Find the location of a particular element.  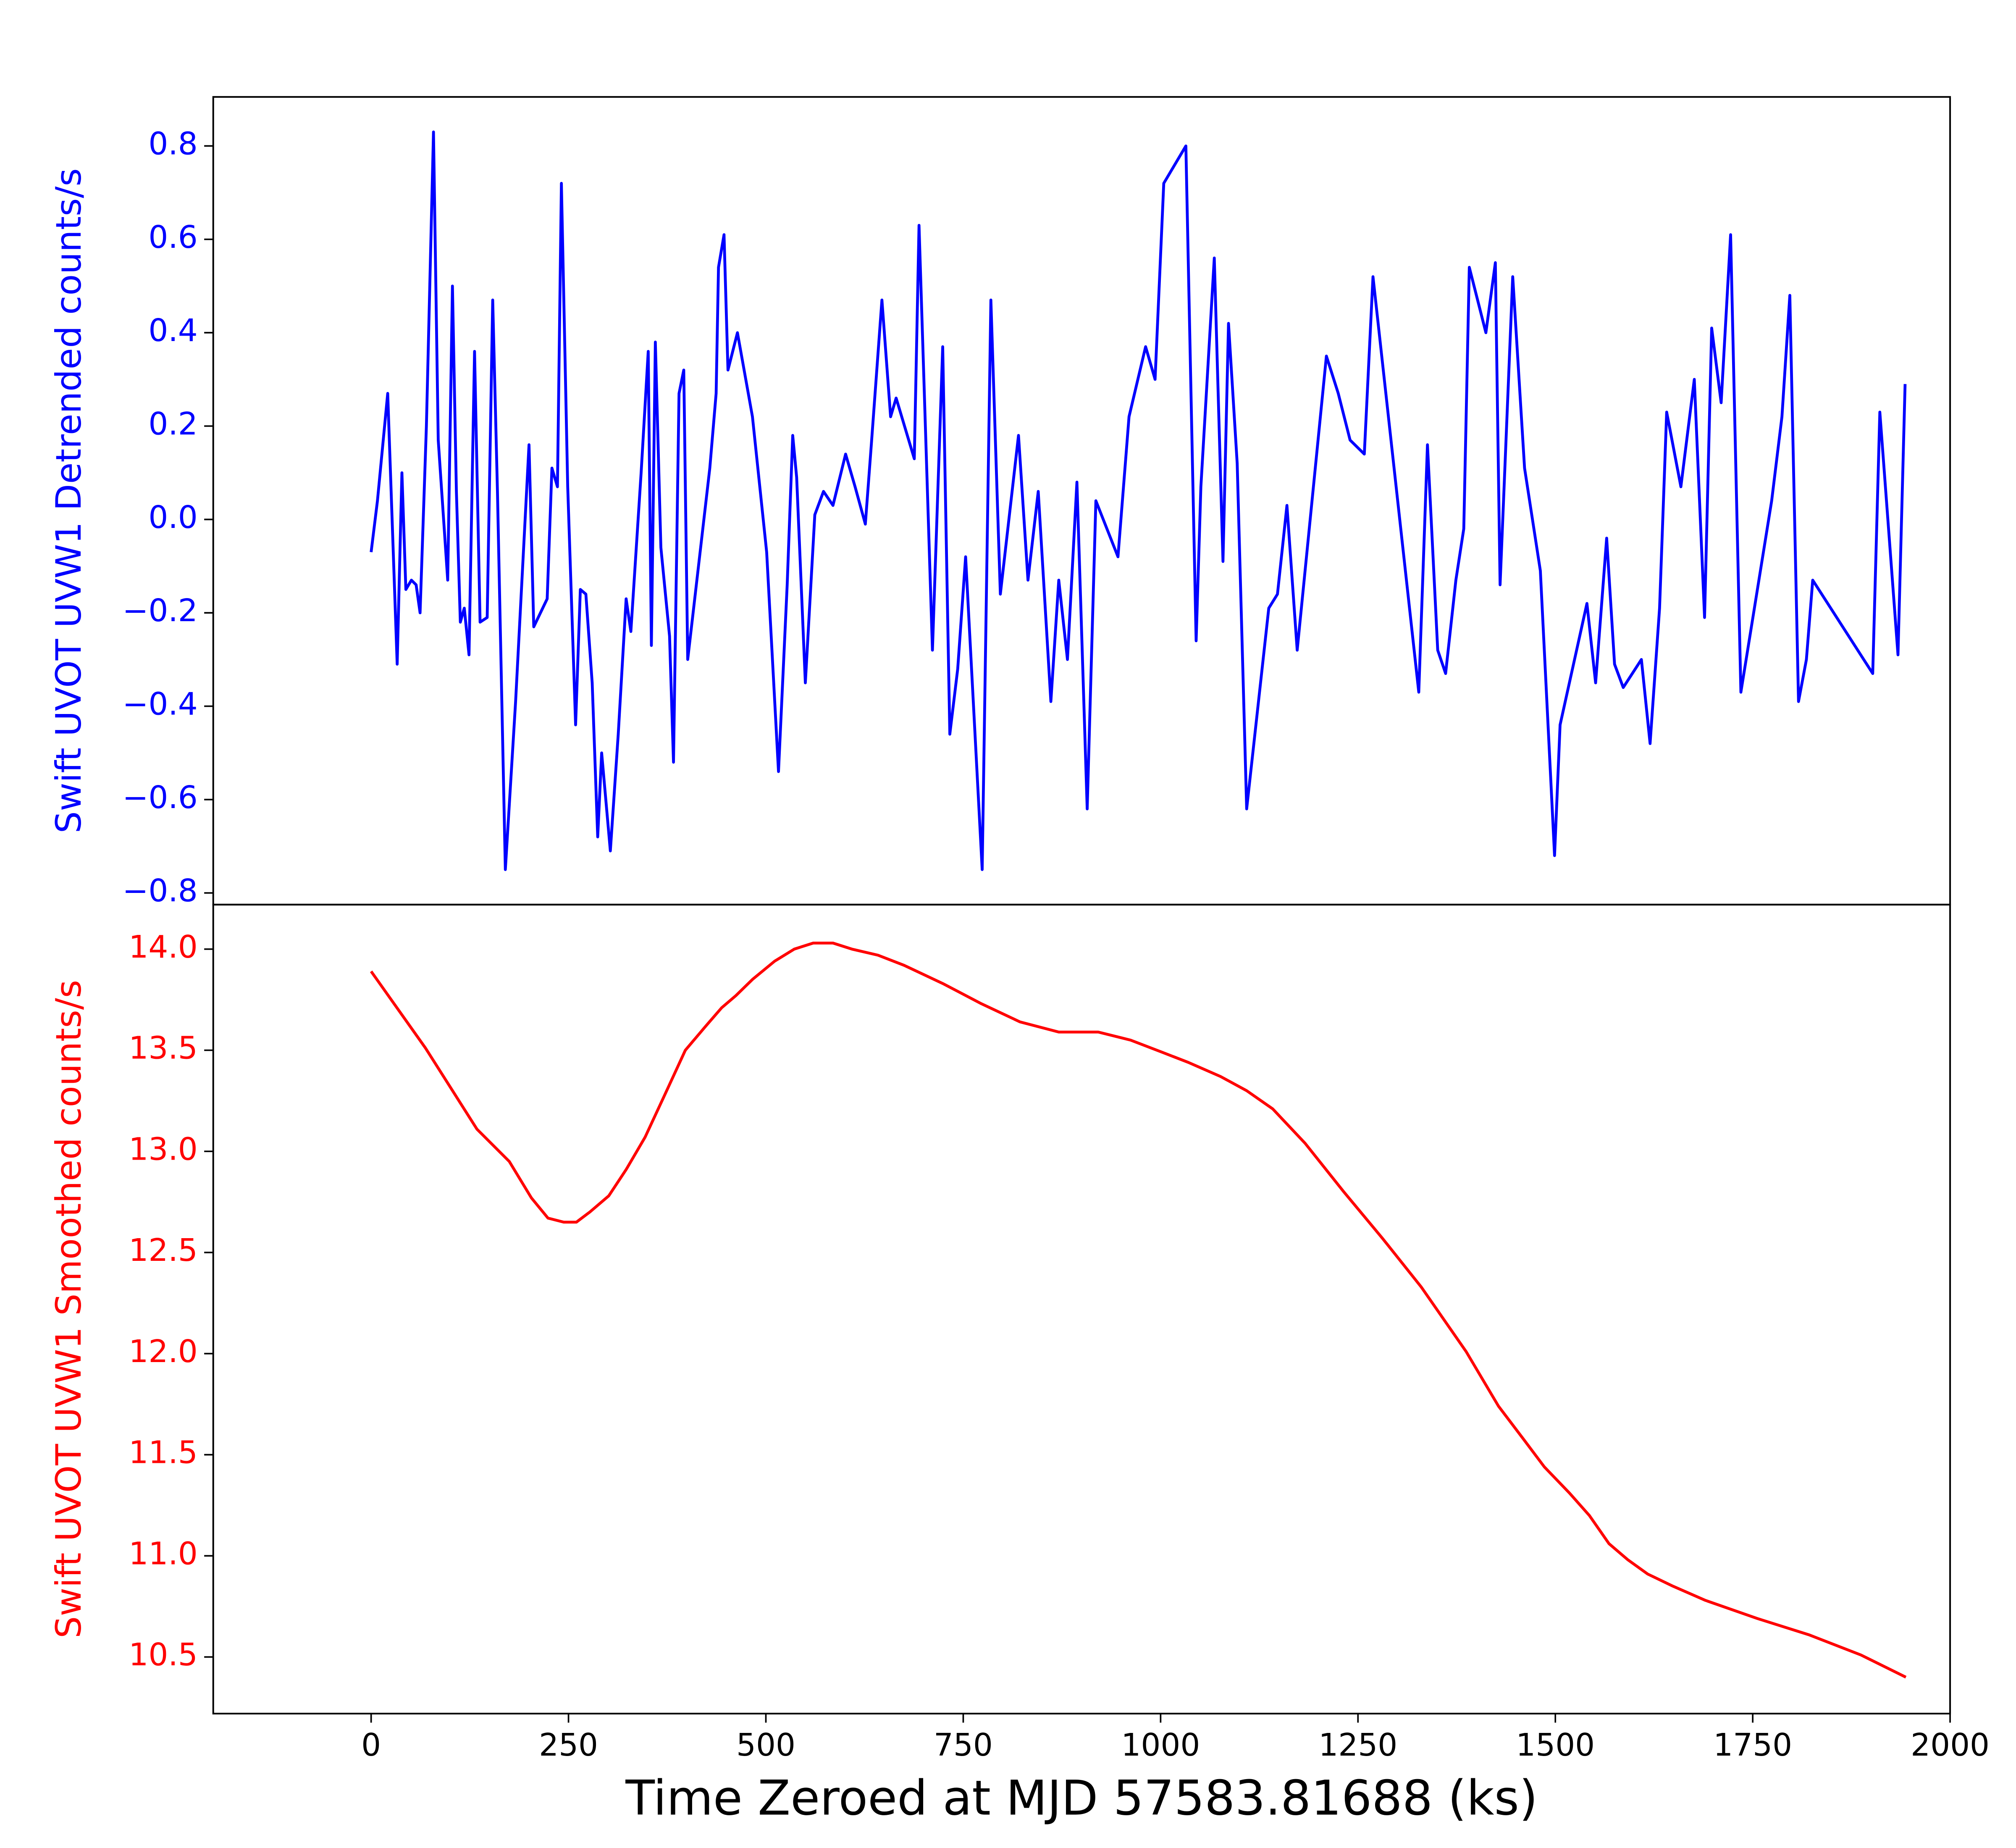

y-tick-label: 13.5 is located at coordinates (163, 1048).